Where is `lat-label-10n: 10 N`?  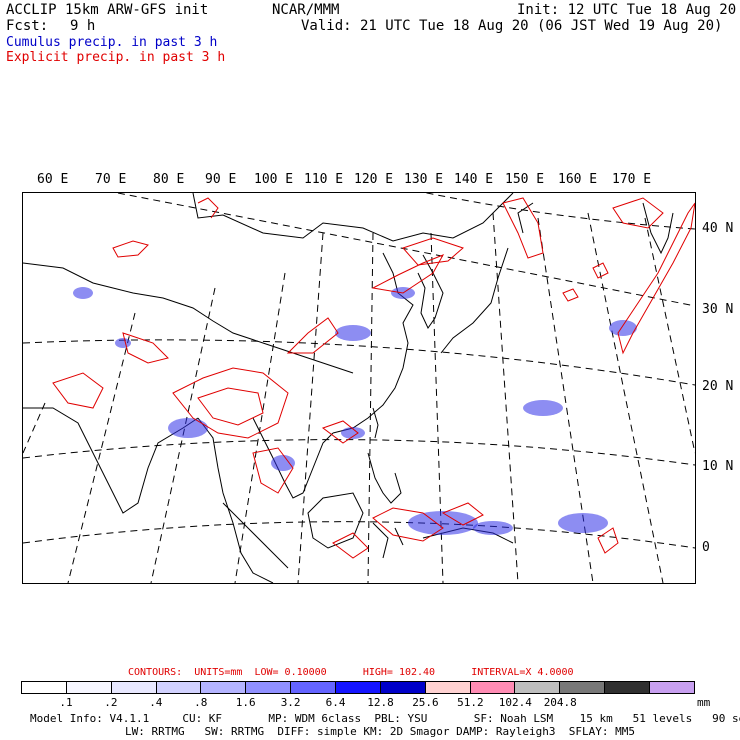 lat-label-10n: 10 N is located at coordinates (718, 466).